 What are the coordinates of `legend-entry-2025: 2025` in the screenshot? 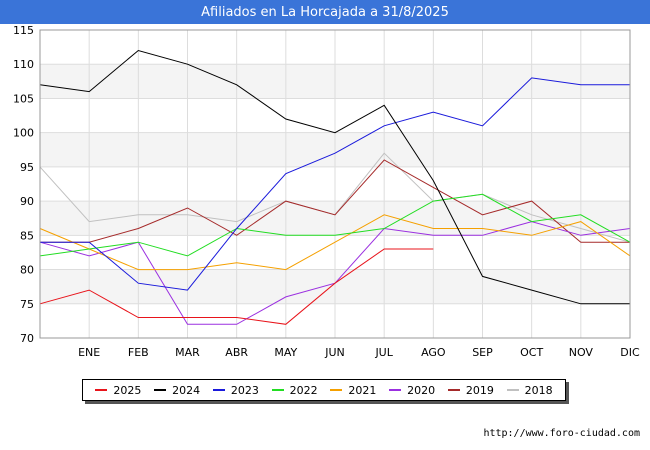 It's located at (118, 390).